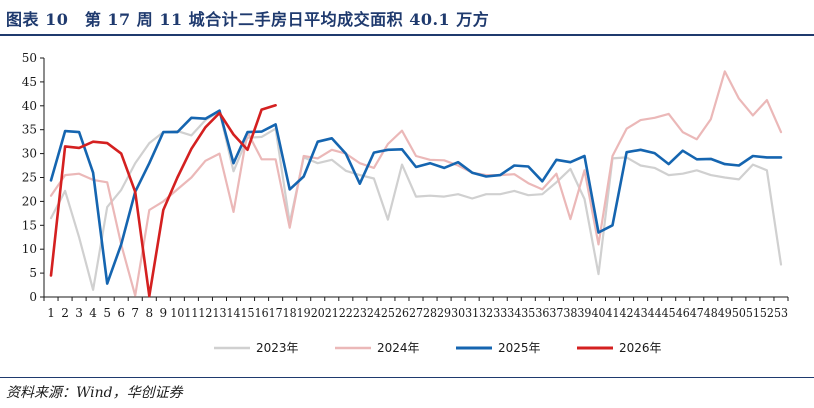  What do you see at coordinates (107, 313) in the screenshot?
I see `x-tick-label: 5` at bounding box center [107, 313].